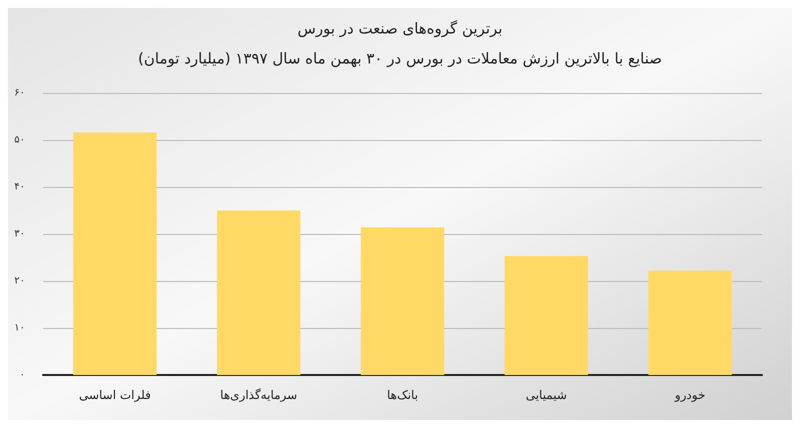 The width and height of the screenshot is (800, 428). I want to click on y-tick-label: ۱۰, so click(19, 328).